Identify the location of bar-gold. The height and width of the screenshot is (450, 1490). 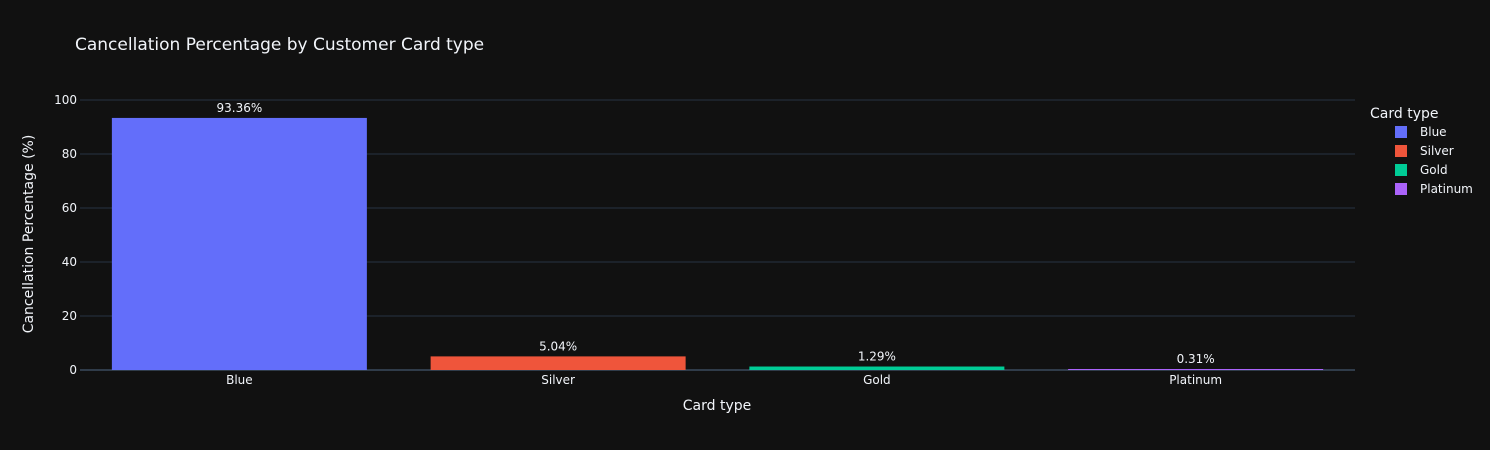
(877, 368).